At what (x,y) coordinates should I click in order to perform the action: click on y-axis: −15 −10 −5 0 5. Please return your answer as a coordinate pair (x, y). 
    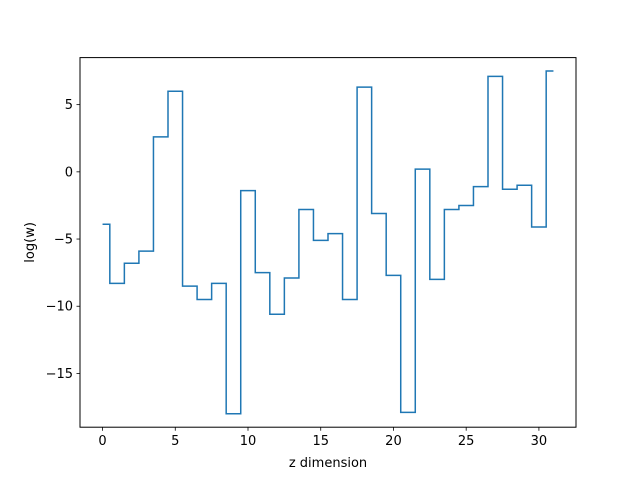
    Looking at the image, I should click on (63, 240).